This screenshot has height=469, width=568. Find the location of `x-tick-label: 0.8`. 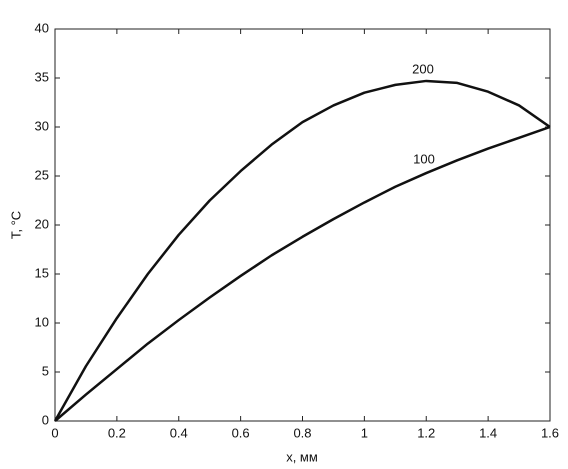

x-tick-label: 0.8 is located at coordinates (302, 432).